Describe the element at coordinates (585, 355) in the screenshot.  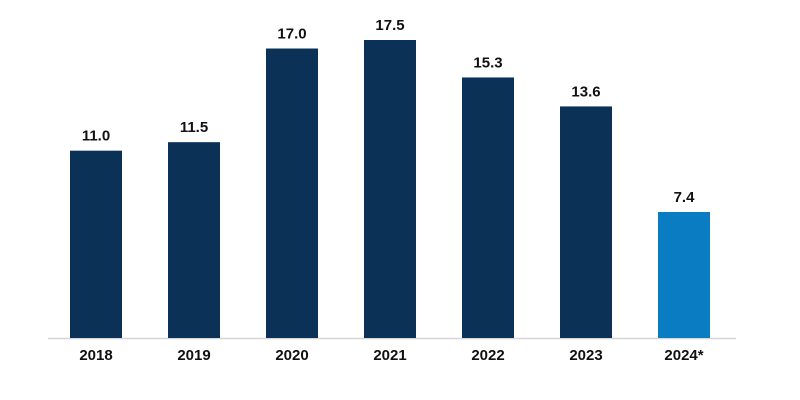
I see `x-tick-label: 2023` at that location.